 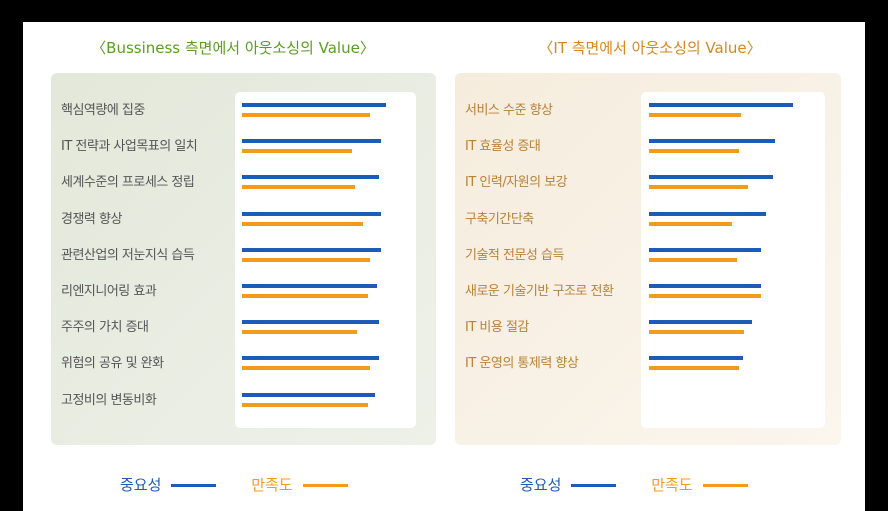 I want to click on category-label: 고정비의 변동비화, so click(x=109, y=400).